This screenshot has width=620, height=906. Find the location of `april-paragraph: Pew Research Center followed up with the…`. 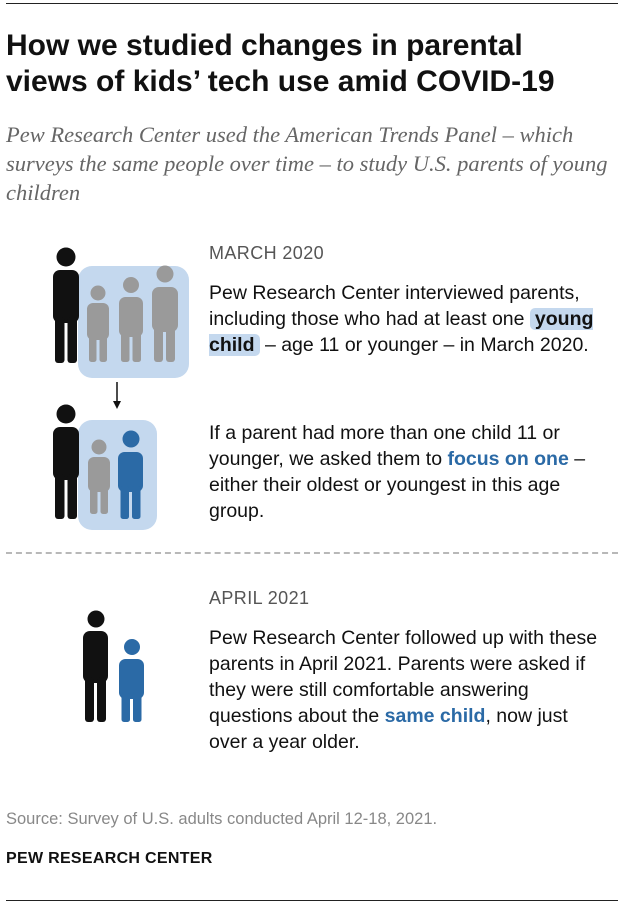

april-paragraph: Pew Research Center followed up with the… is located at coordinates (409, 690).